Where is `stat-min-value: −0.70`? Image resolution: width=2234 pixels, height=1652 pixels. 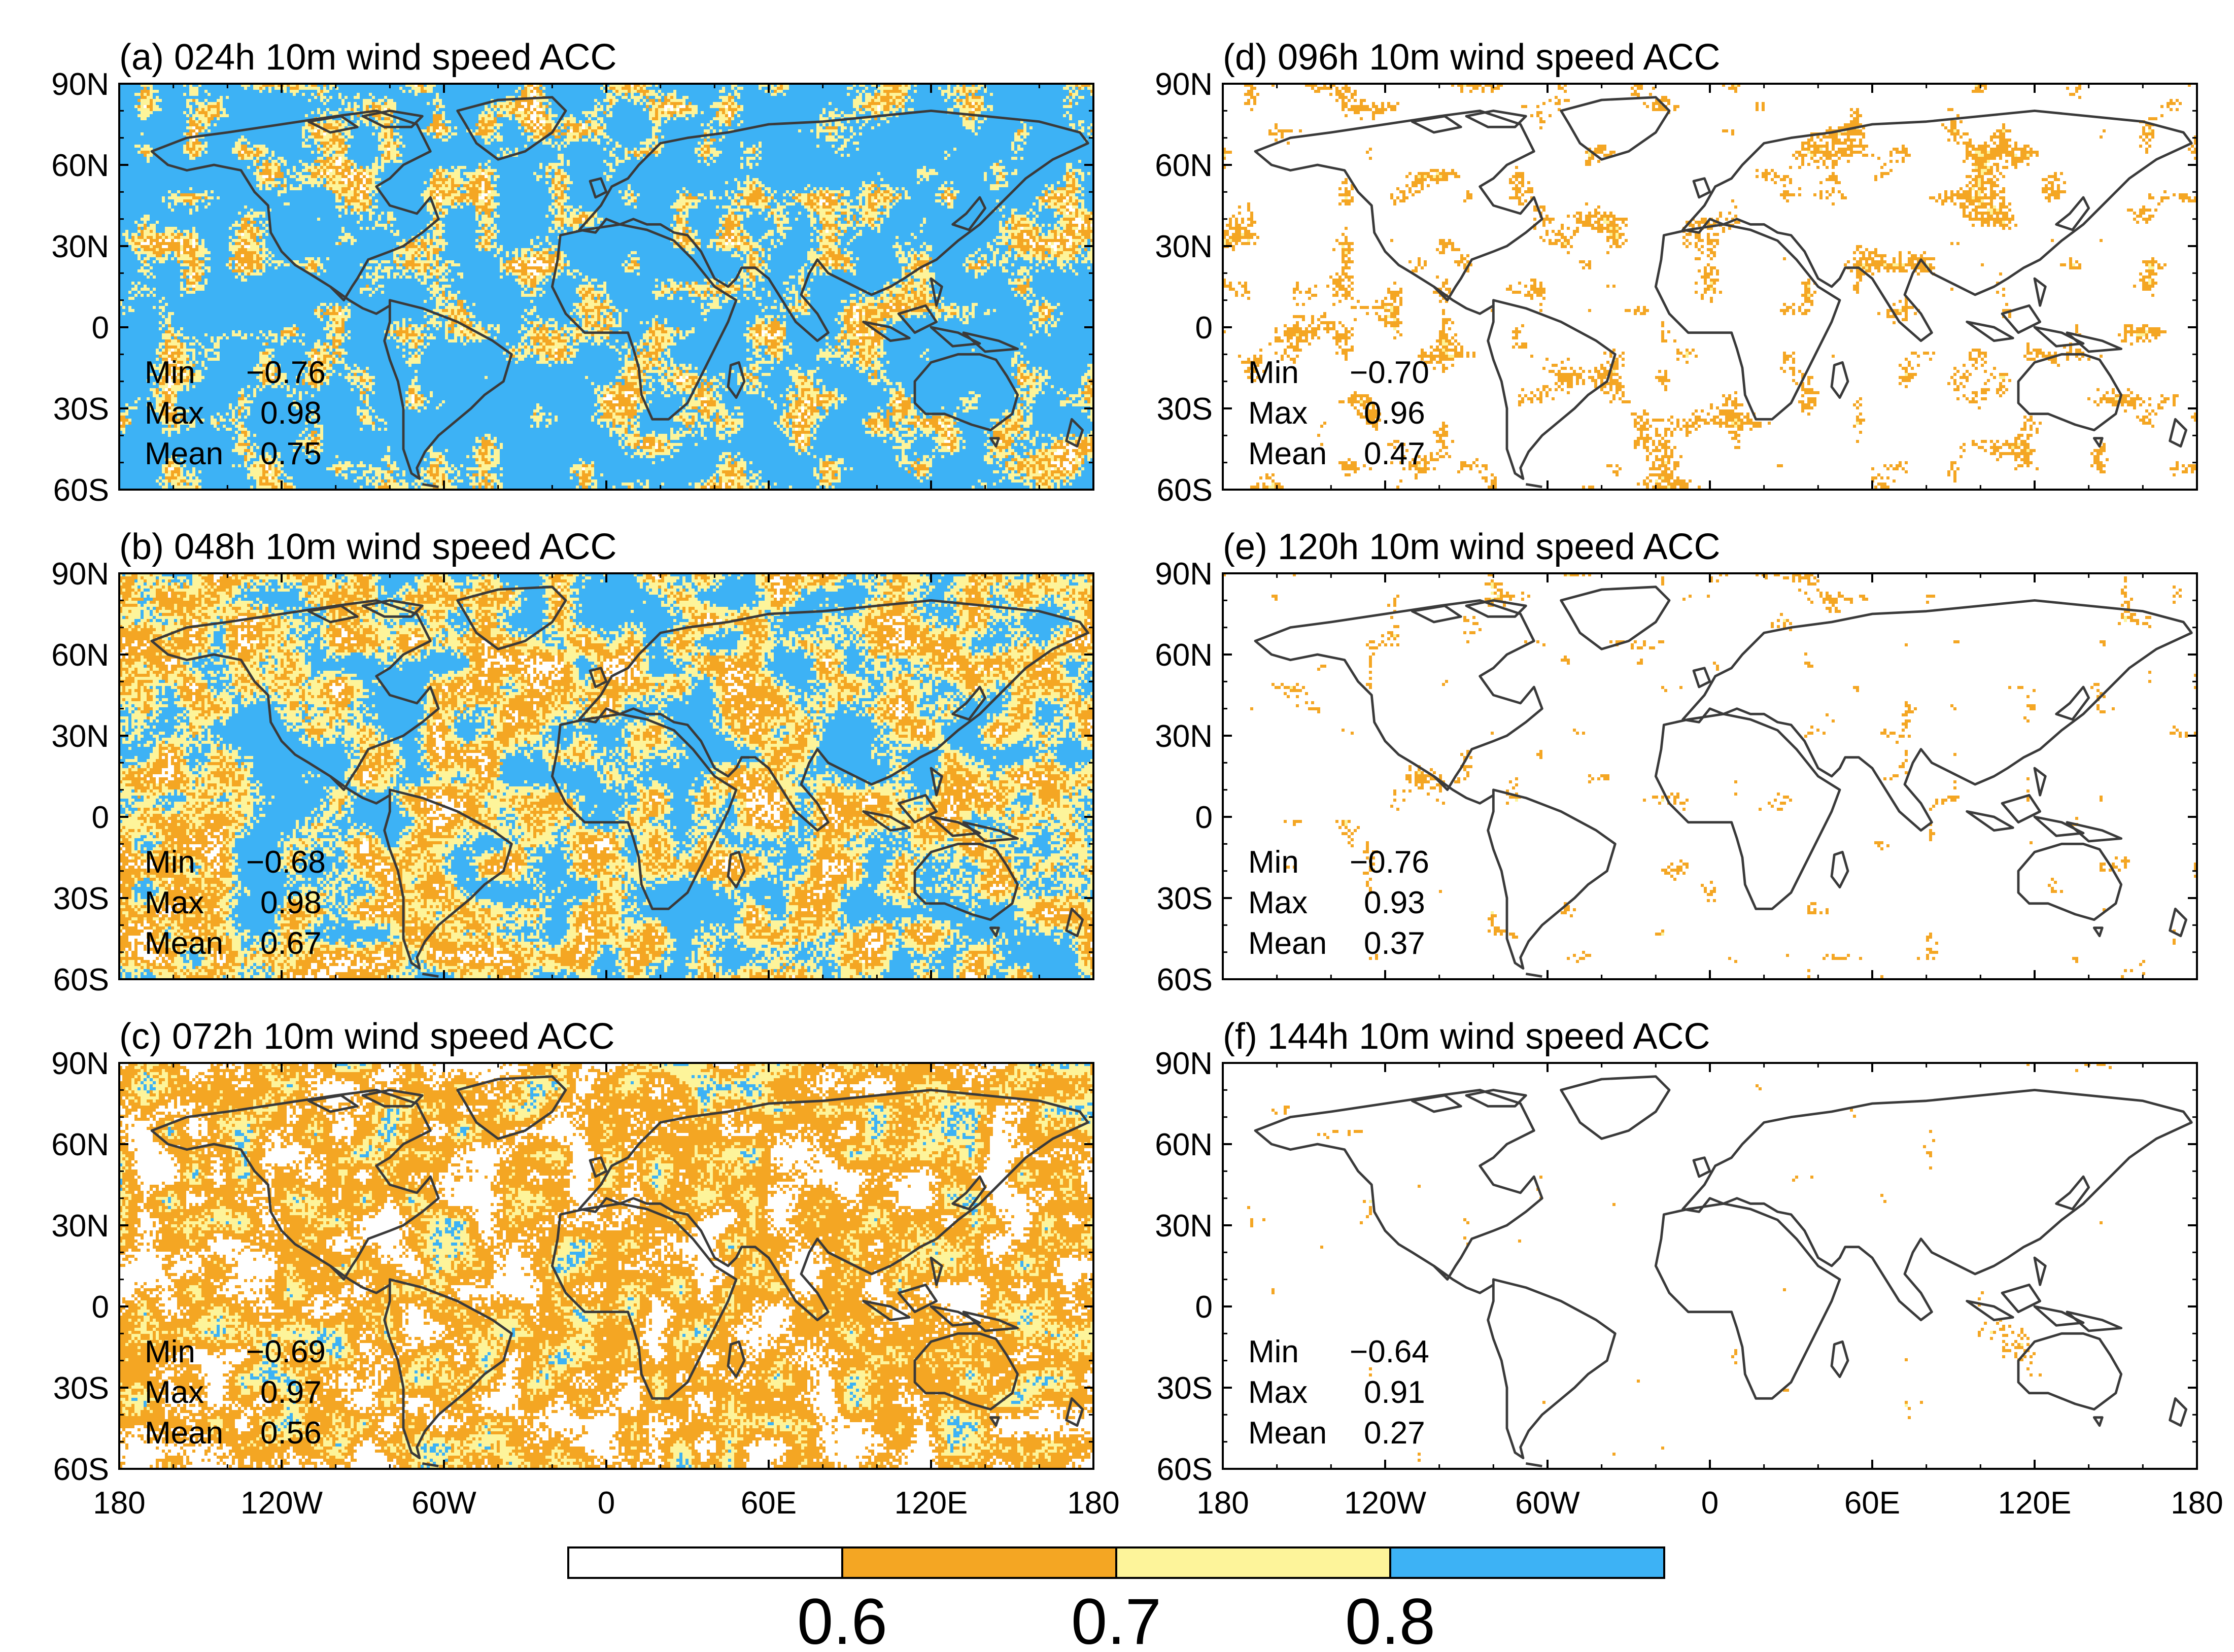 stat-min-value: −0.70 is located at coordinates (1389, 372).